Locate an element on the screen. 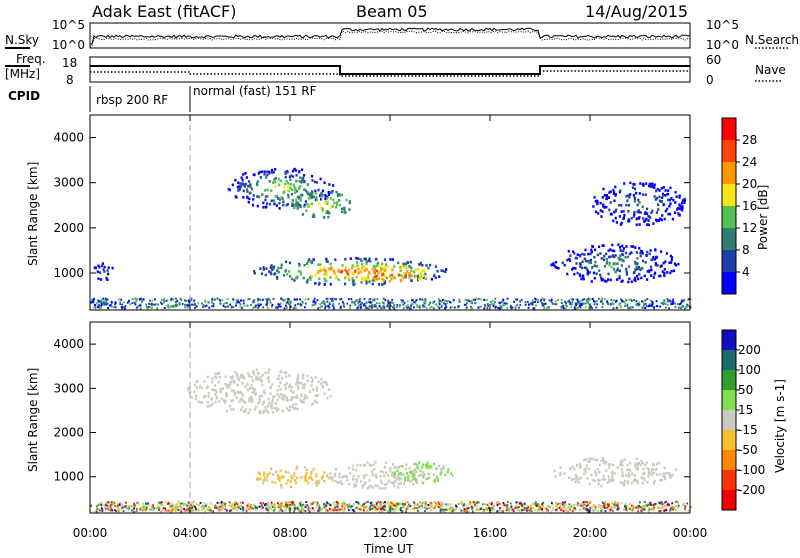 The image size is (800, 558). noise-left-tick-top: 10^5 is located at coordinates (68, 25).